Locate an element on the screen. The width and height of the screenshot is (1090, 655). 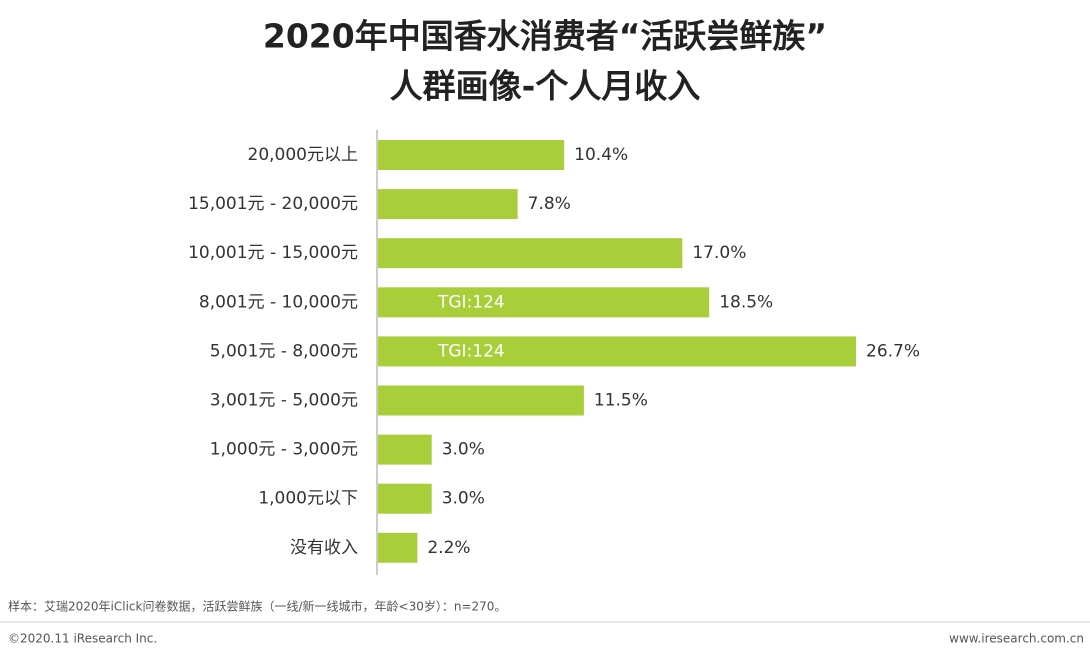
value-label: 10.4% is located at coordinates (601, 155).